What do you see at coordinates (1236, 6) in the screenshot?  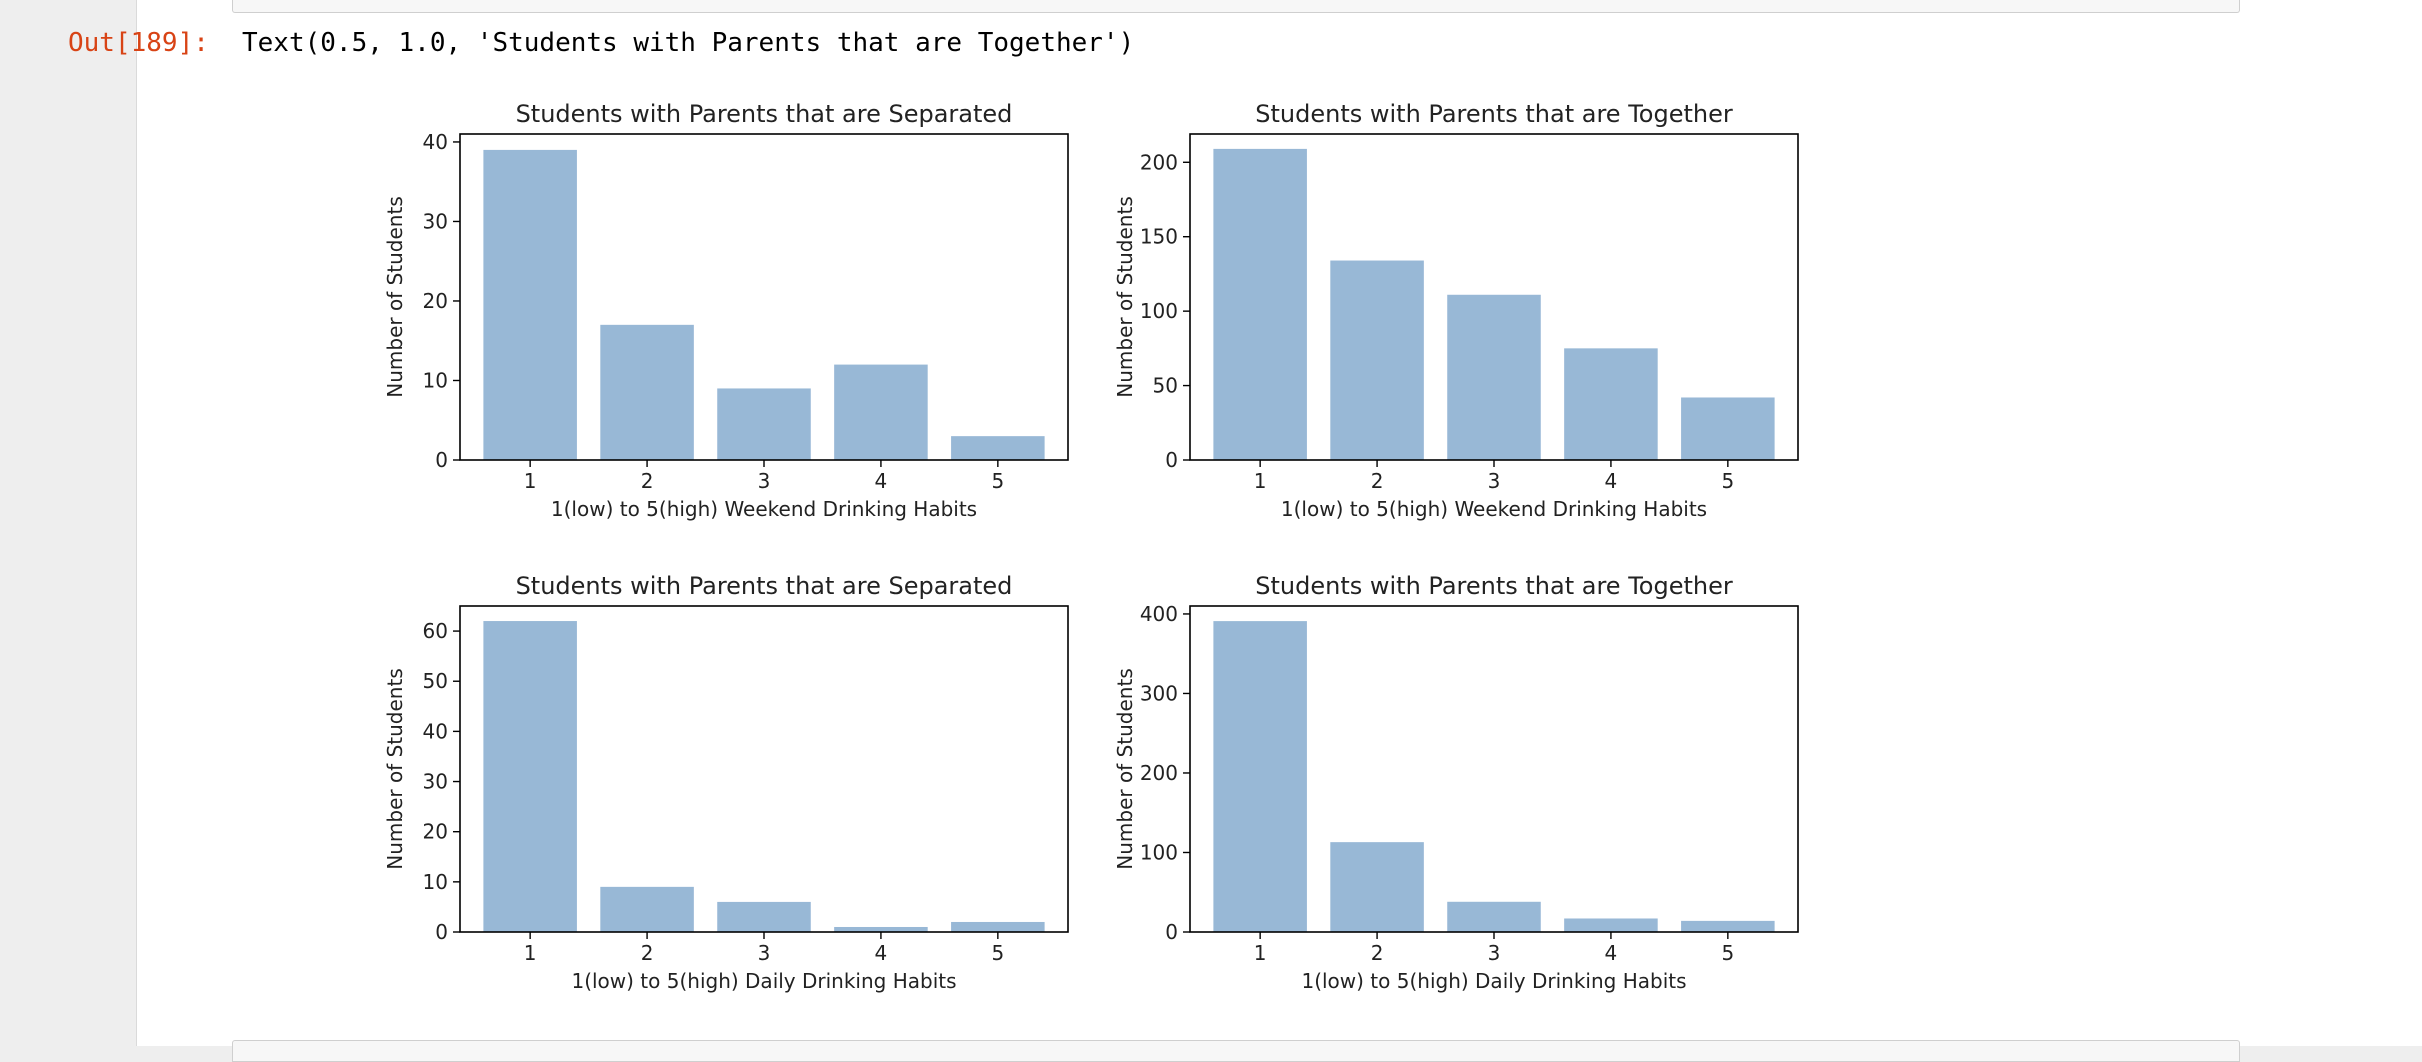 I see `previous-cell-input` at bounding box center [1236, 6].